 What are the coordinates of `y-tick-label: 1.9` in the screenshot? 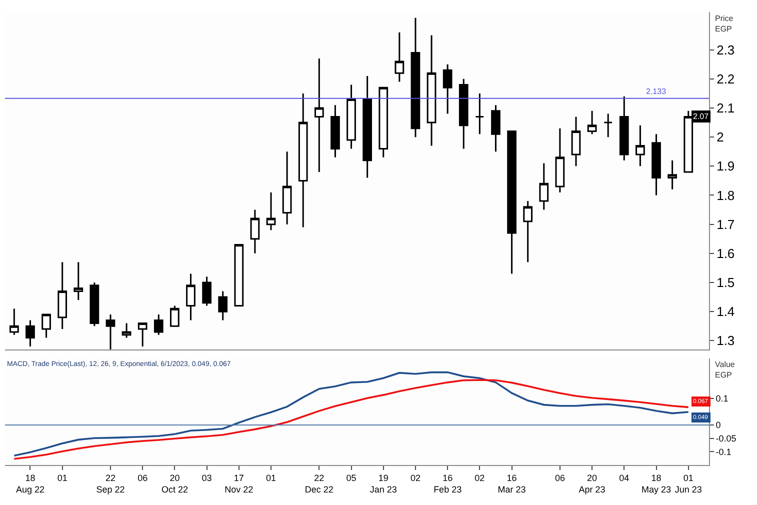 It's located at (725, 166).